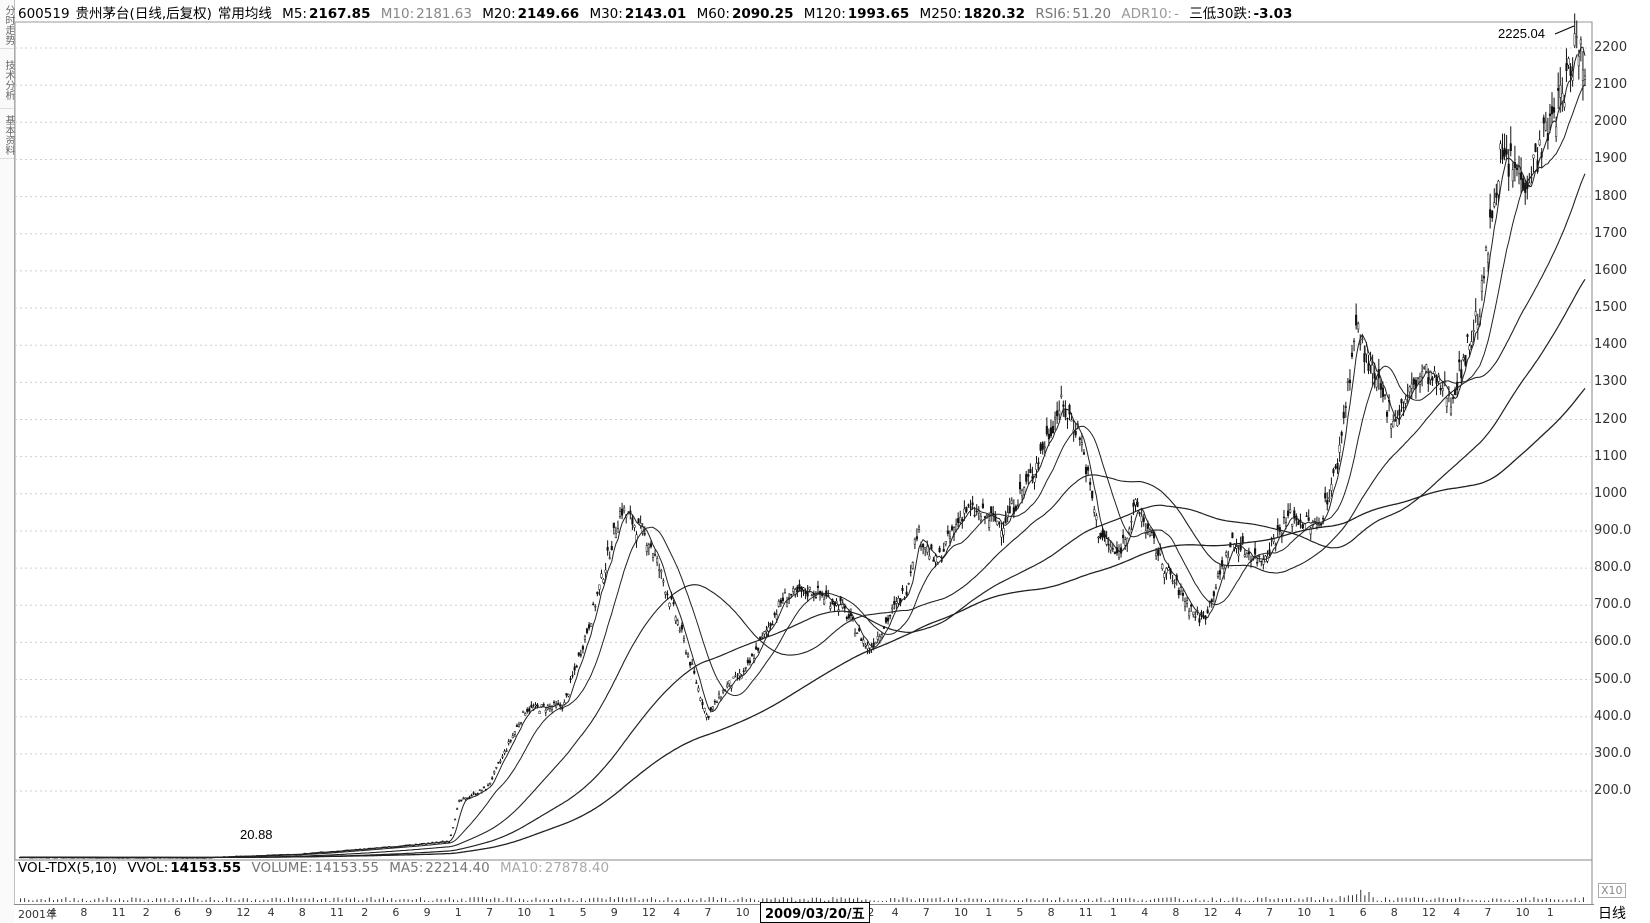 This screenshot has height=923, width=1650. Describe the element at coordinates (7, 80) in the screenshot. I see `tab-technical-analysis: 技术分析` at that location.